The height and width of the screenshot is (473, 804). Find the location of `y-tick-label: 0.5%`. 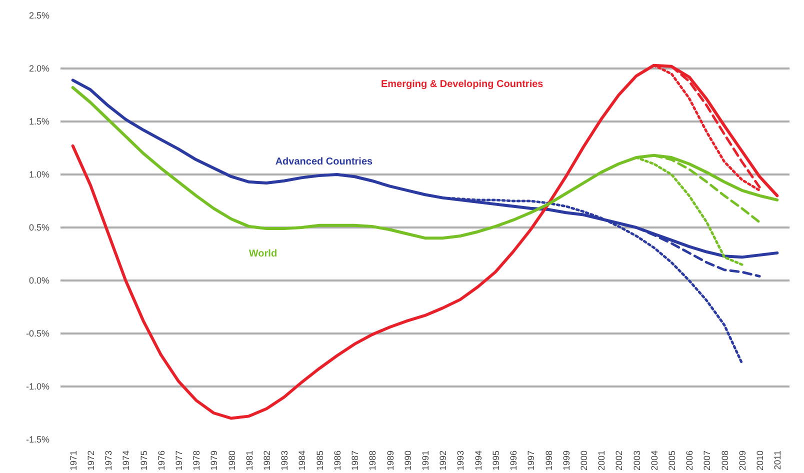

y-tick-label: 0.5% is located at coordinates (39, 227).